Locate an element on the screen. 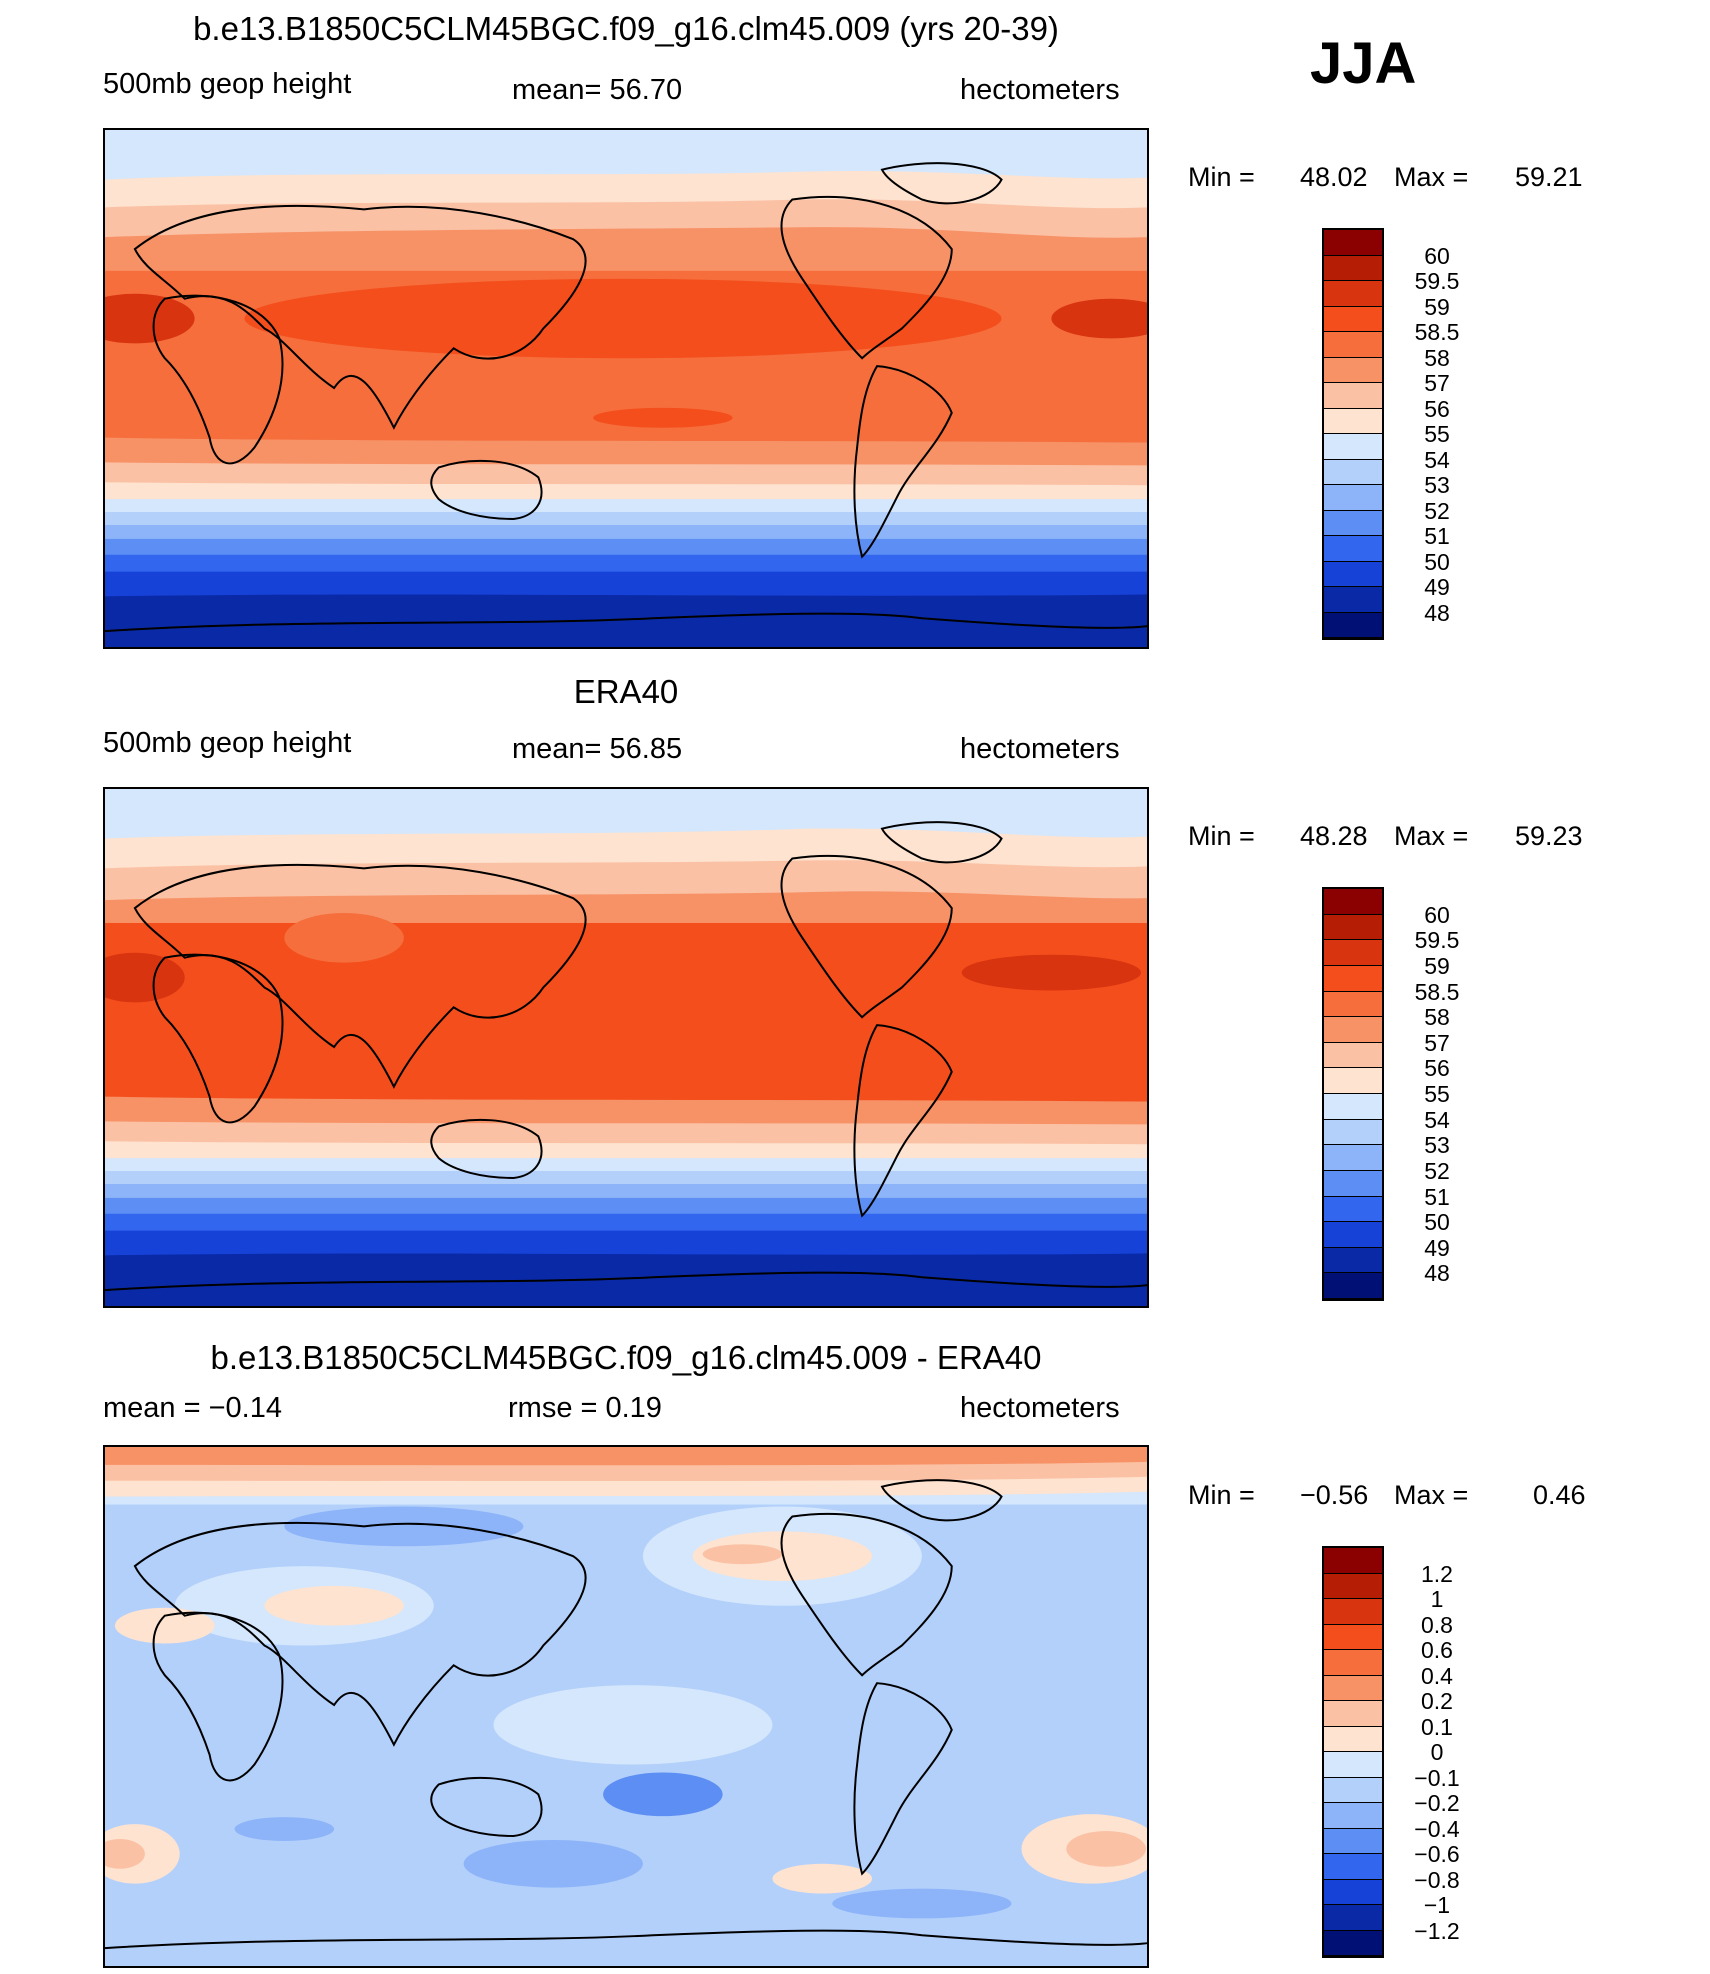 This screenshot has width=1710, height=1974. panel1-max-label: Max = is located at coordinates (1431, 177).